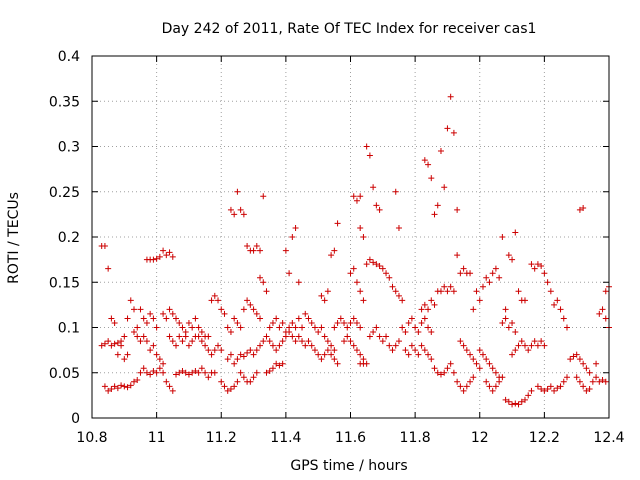 The height and width of the screenshot is (480, 640). What do you see at coordinates (75, 419) in the screenshot?
I see `y-tick-label: 0` at bounding box center [75, 419].